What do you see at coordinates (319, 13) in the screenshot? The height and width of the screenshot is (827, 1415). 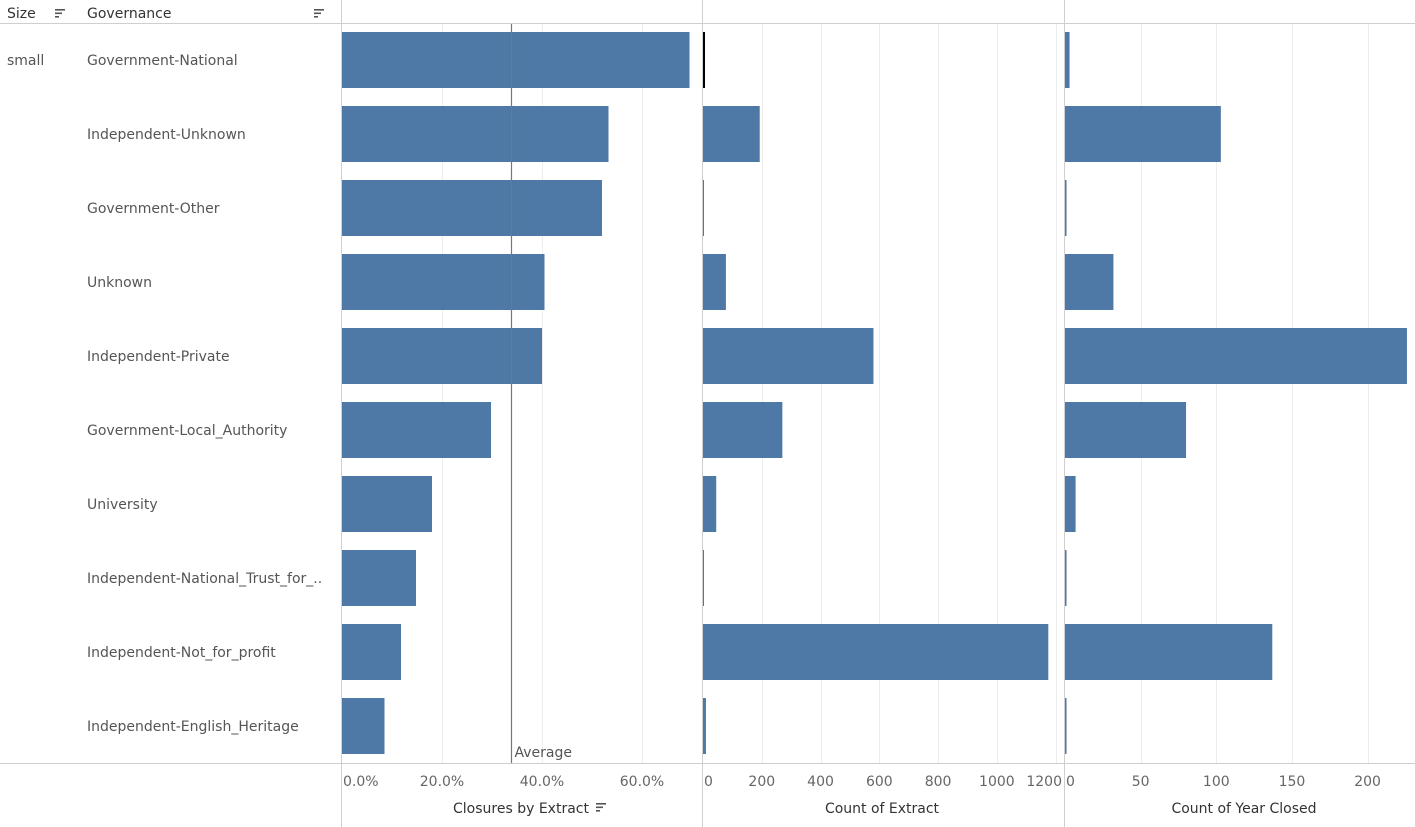 I see `governance-sort-icon` at bounding box center [319, 13].